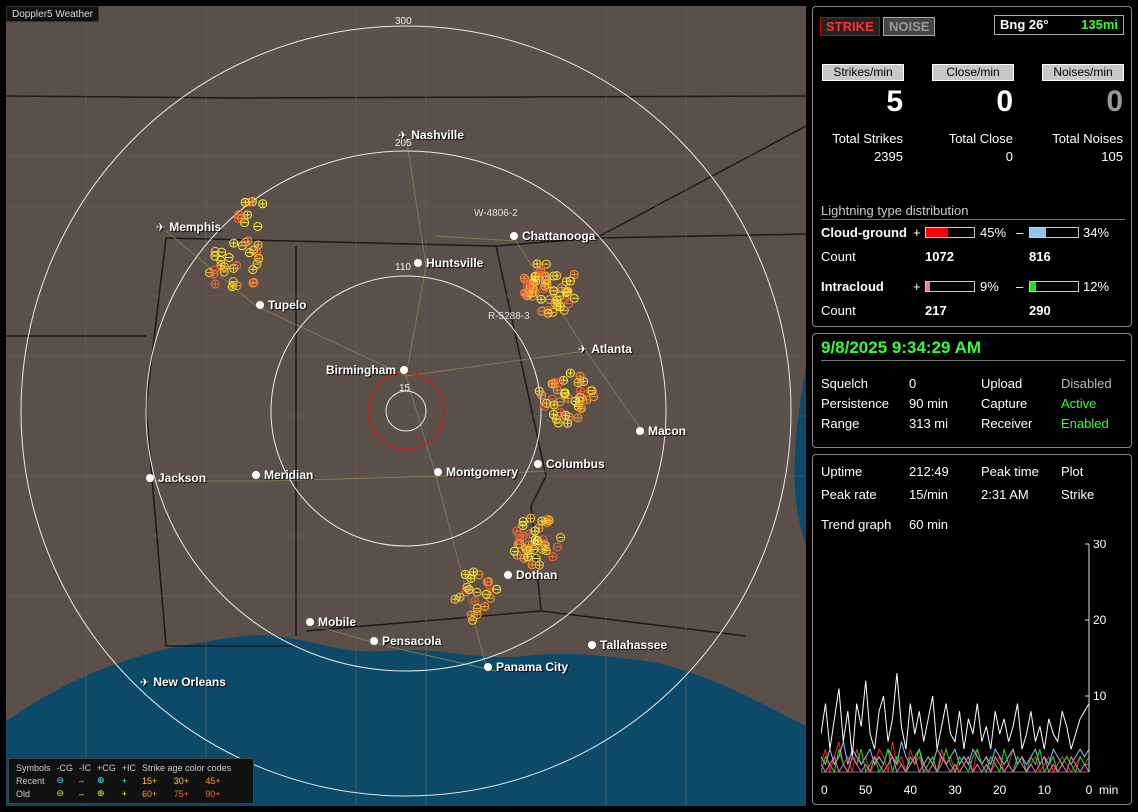  Describe the element at coordinates (124, 780) in the screenshot. I see `plus-ic-recent-icon: +` at that location.